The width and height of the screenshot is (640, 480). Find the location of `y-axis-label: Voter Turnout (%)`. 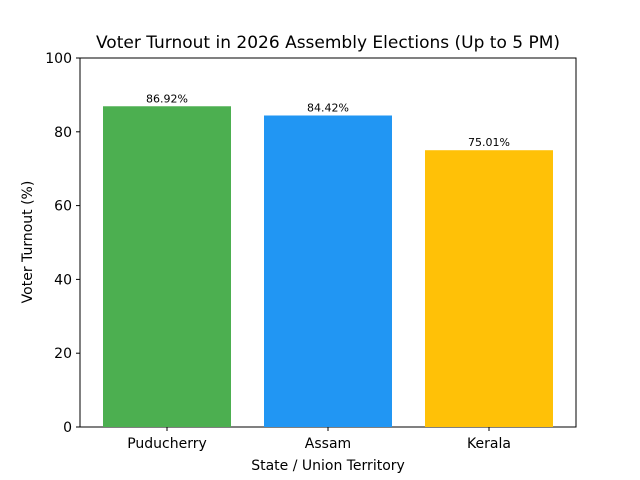

y-axis-label: Voter Turnout (%) is located at coordinates (28, 242).